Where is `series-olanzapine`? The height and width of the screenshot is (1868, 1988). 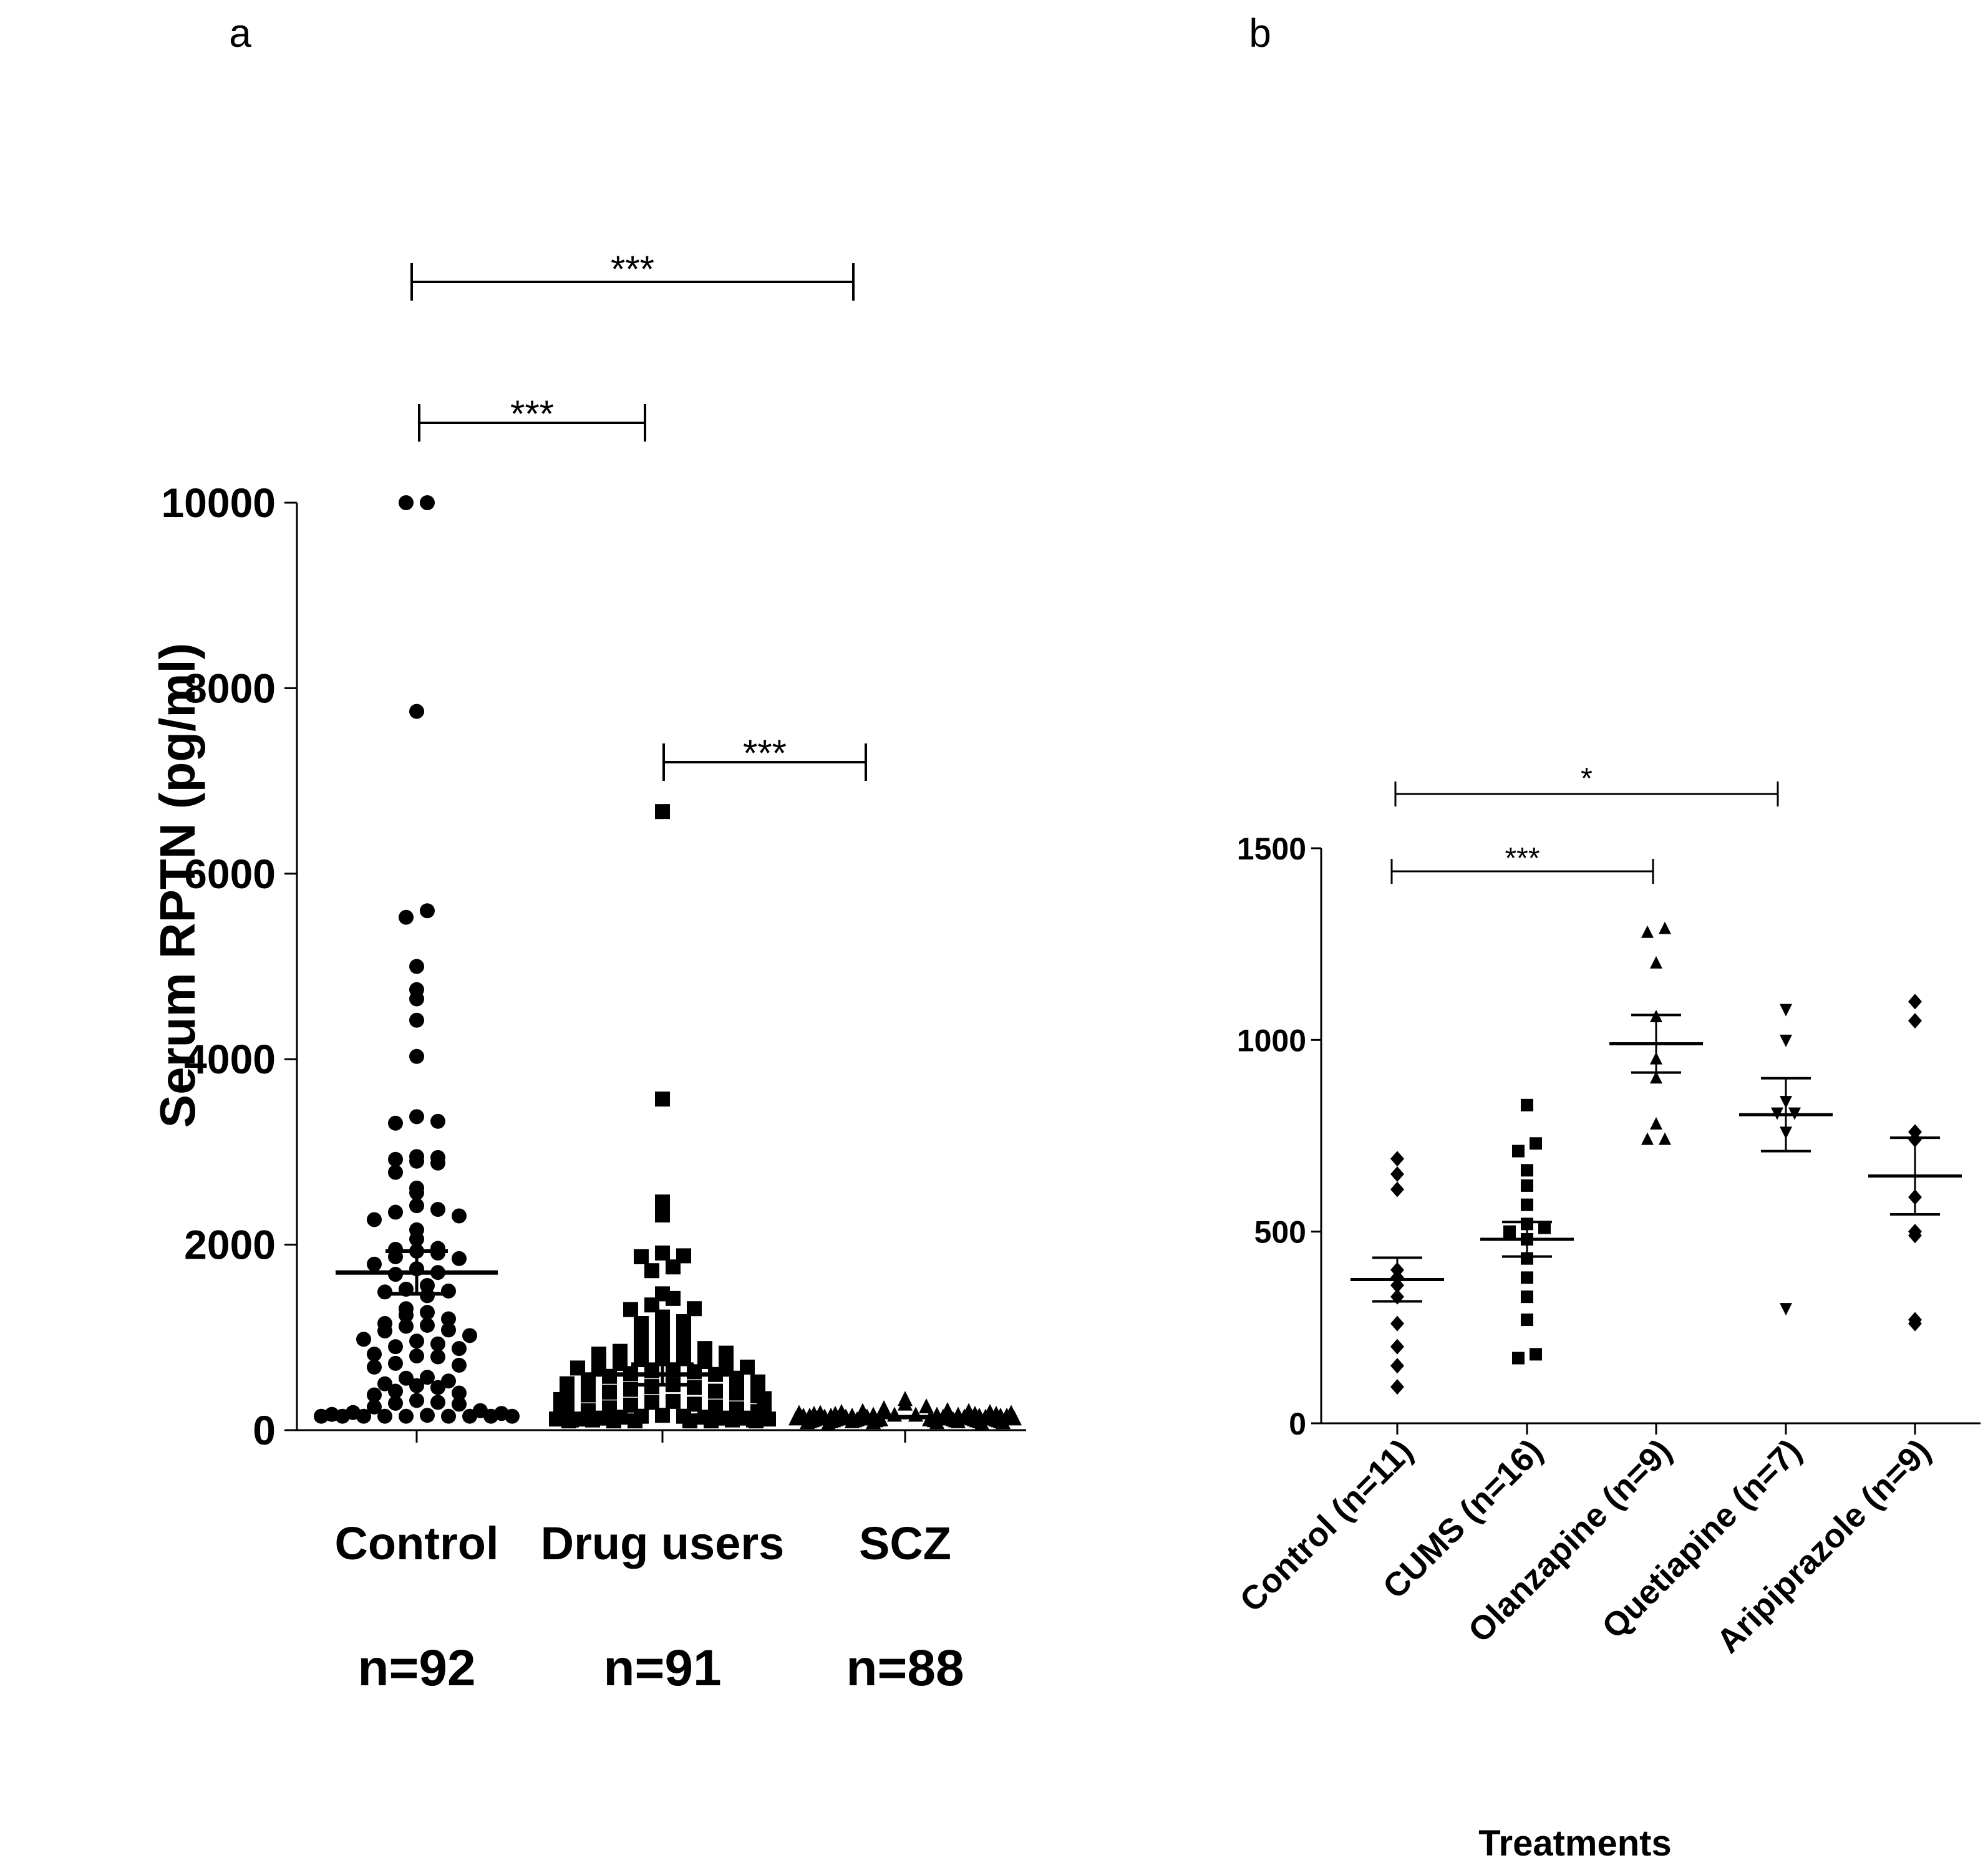
series-olanzapine is located at coordinates (1656, 1033).